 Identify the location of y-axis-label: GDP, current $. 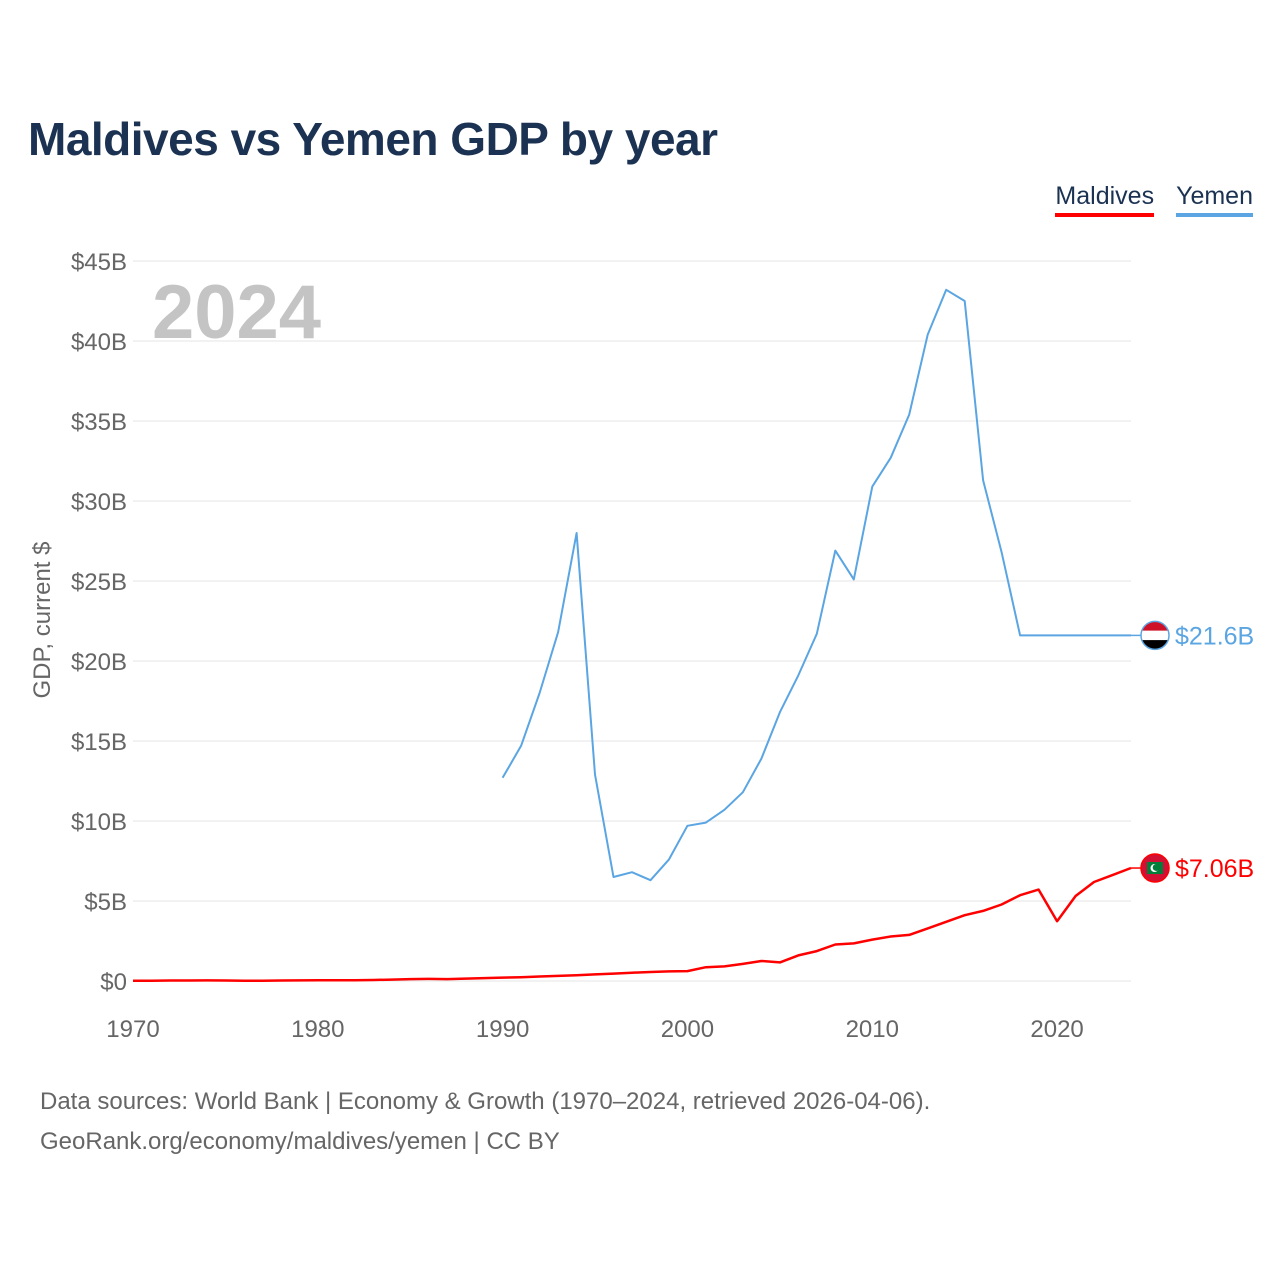
(42, 620).